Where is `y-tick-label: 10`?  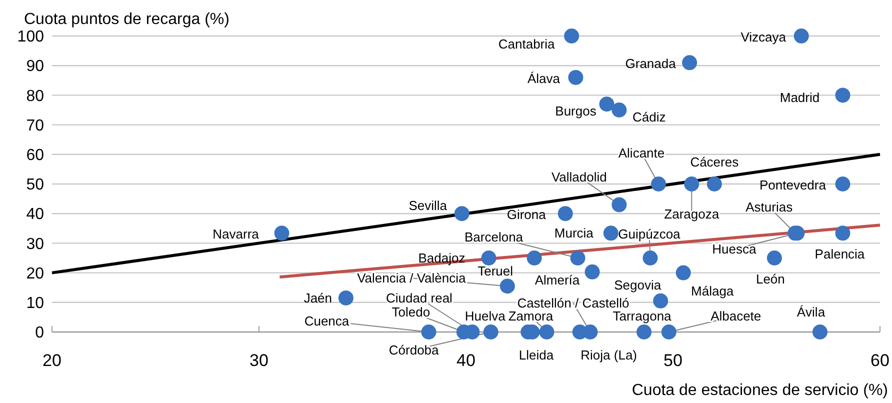 y-tick-label: 10 is located at coordinates (35, 303).